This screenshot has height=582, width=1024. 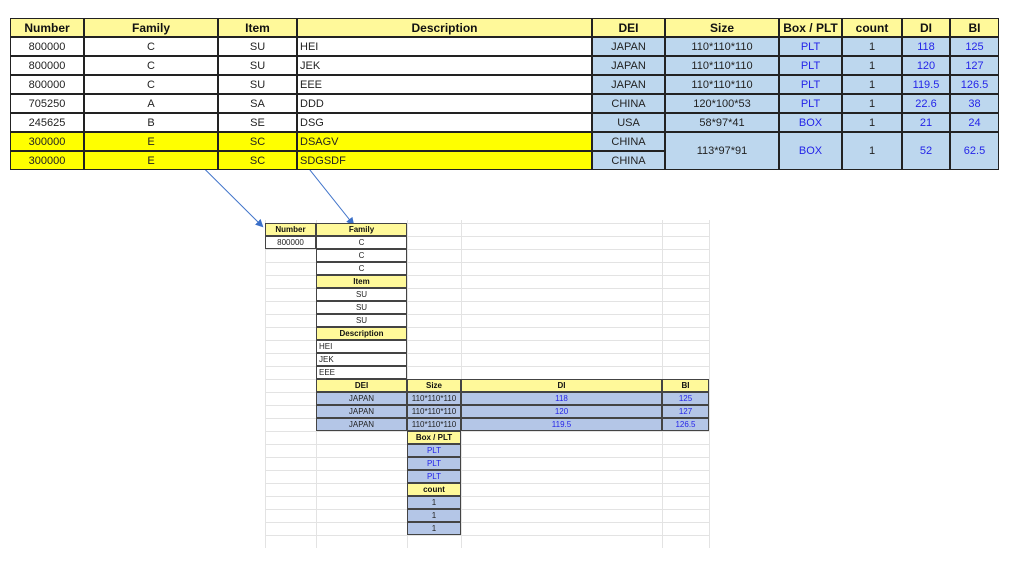 I want to click on cell-di: 118, so click(x=926, y=46).